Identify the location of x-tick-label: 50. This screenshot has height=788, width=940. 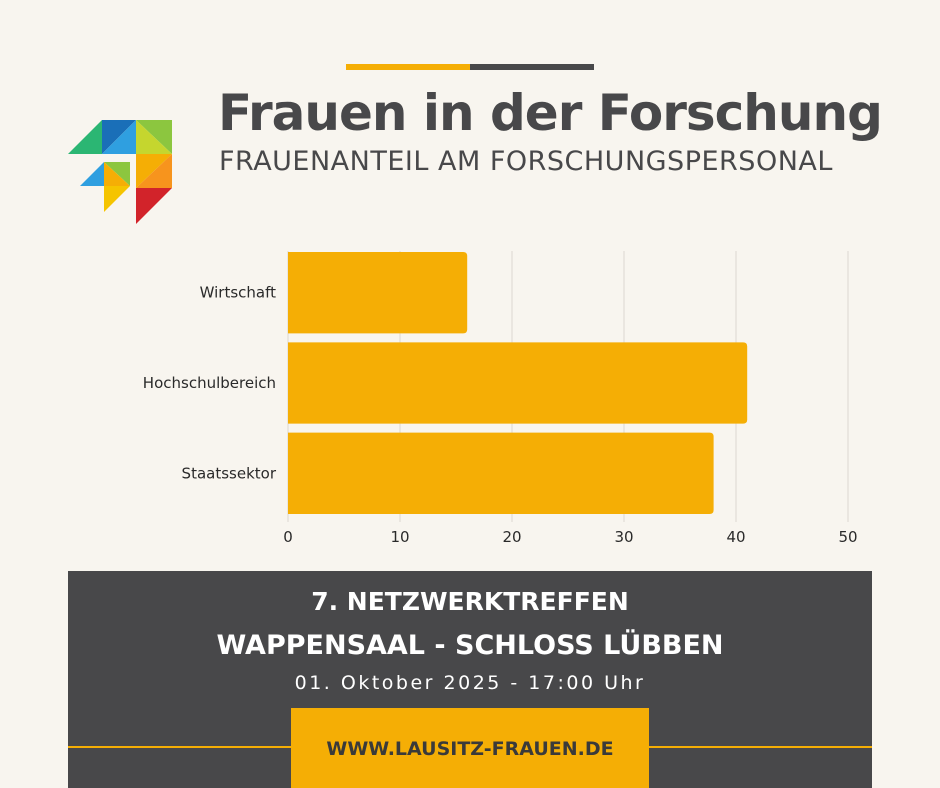
(847, 537).